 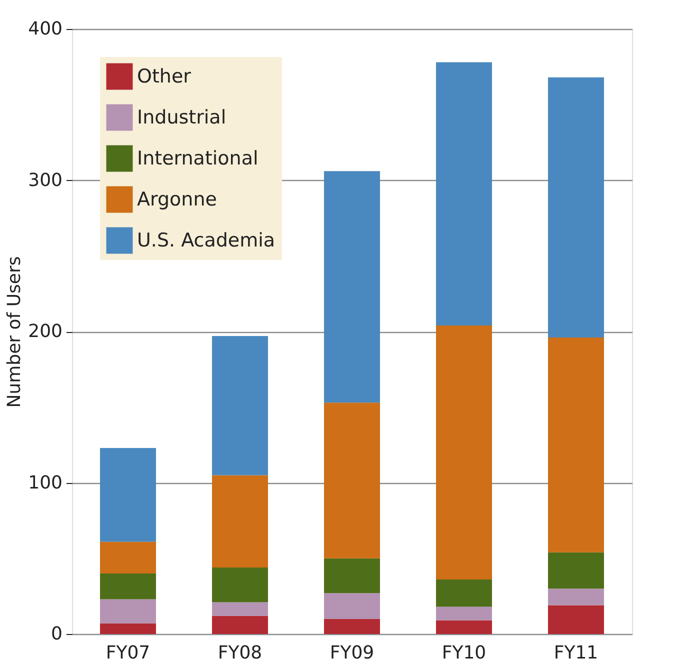 I want to click on legend-label: Argonne, so click(x=177, y=199).